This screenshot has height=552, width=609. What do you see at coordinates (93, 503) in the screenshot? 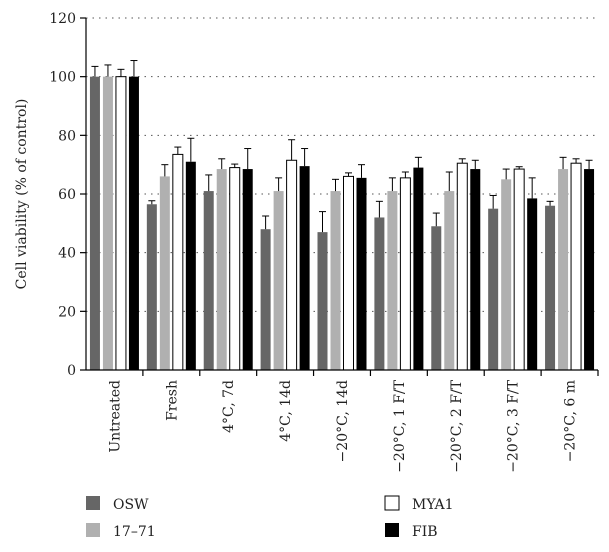
I see `legend-swatch-OSW` at bounding box center [93, 503].